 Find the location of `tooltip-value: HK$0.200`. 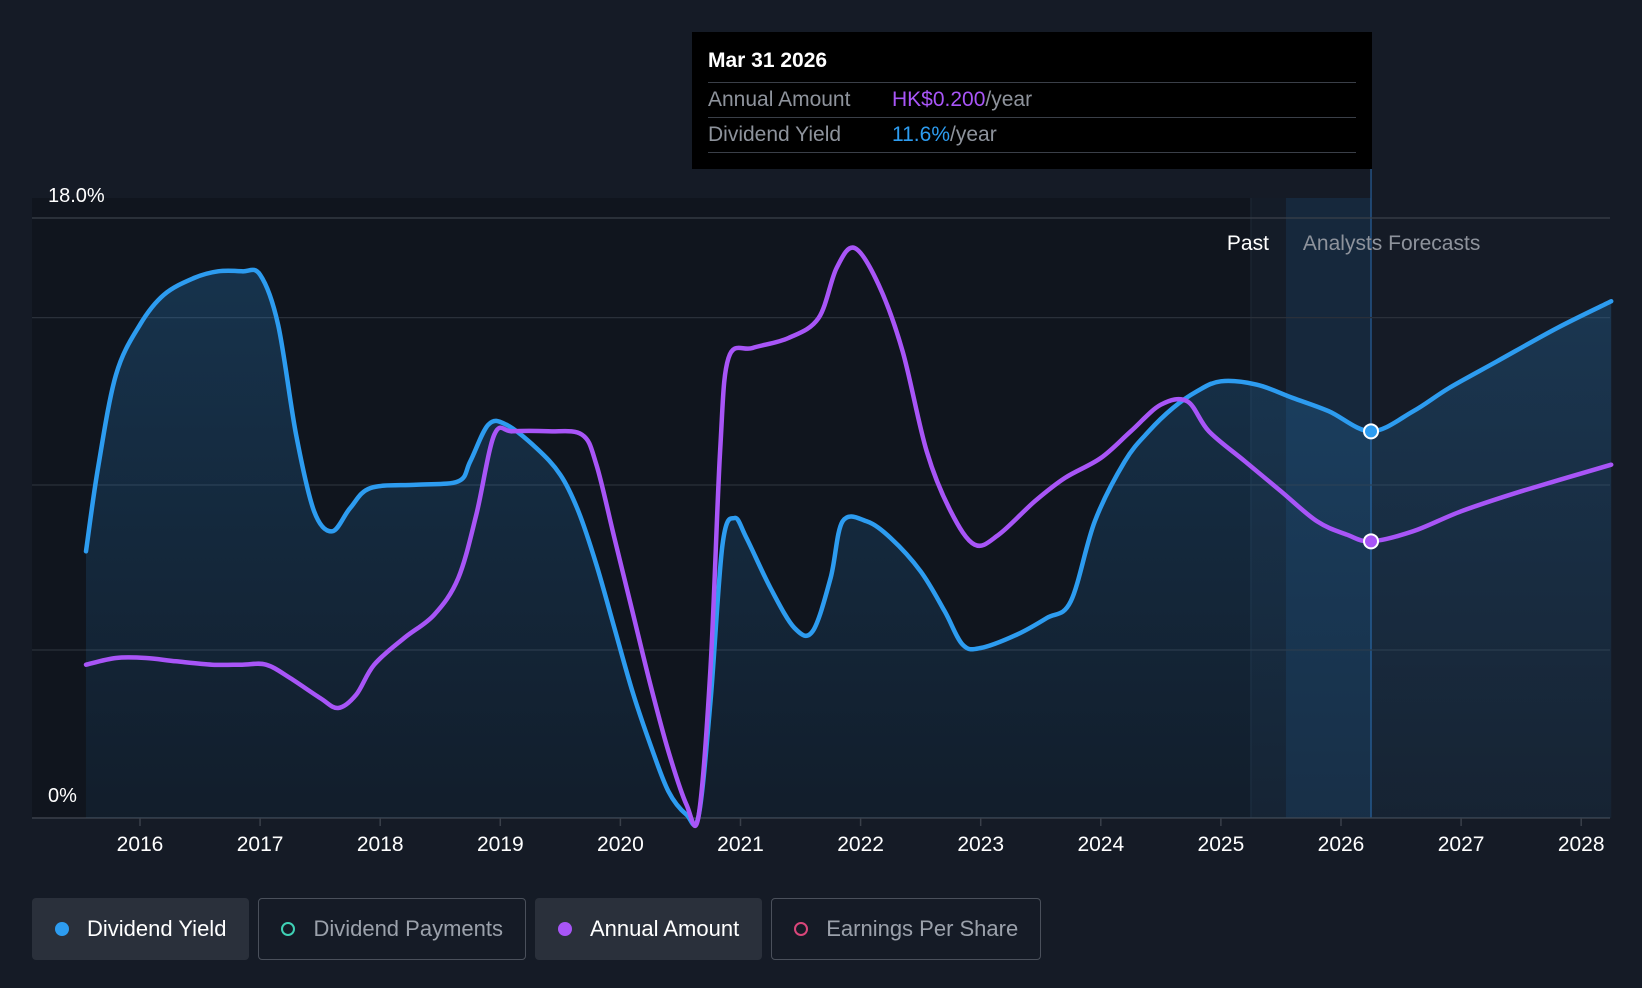

tooltip-value: HK$0.200 is located at coordinates (939, 99).